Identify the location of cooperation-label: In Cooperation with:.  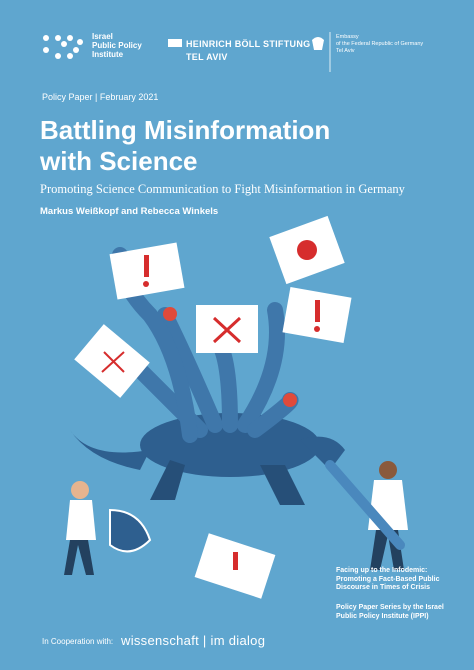
(78, 641).